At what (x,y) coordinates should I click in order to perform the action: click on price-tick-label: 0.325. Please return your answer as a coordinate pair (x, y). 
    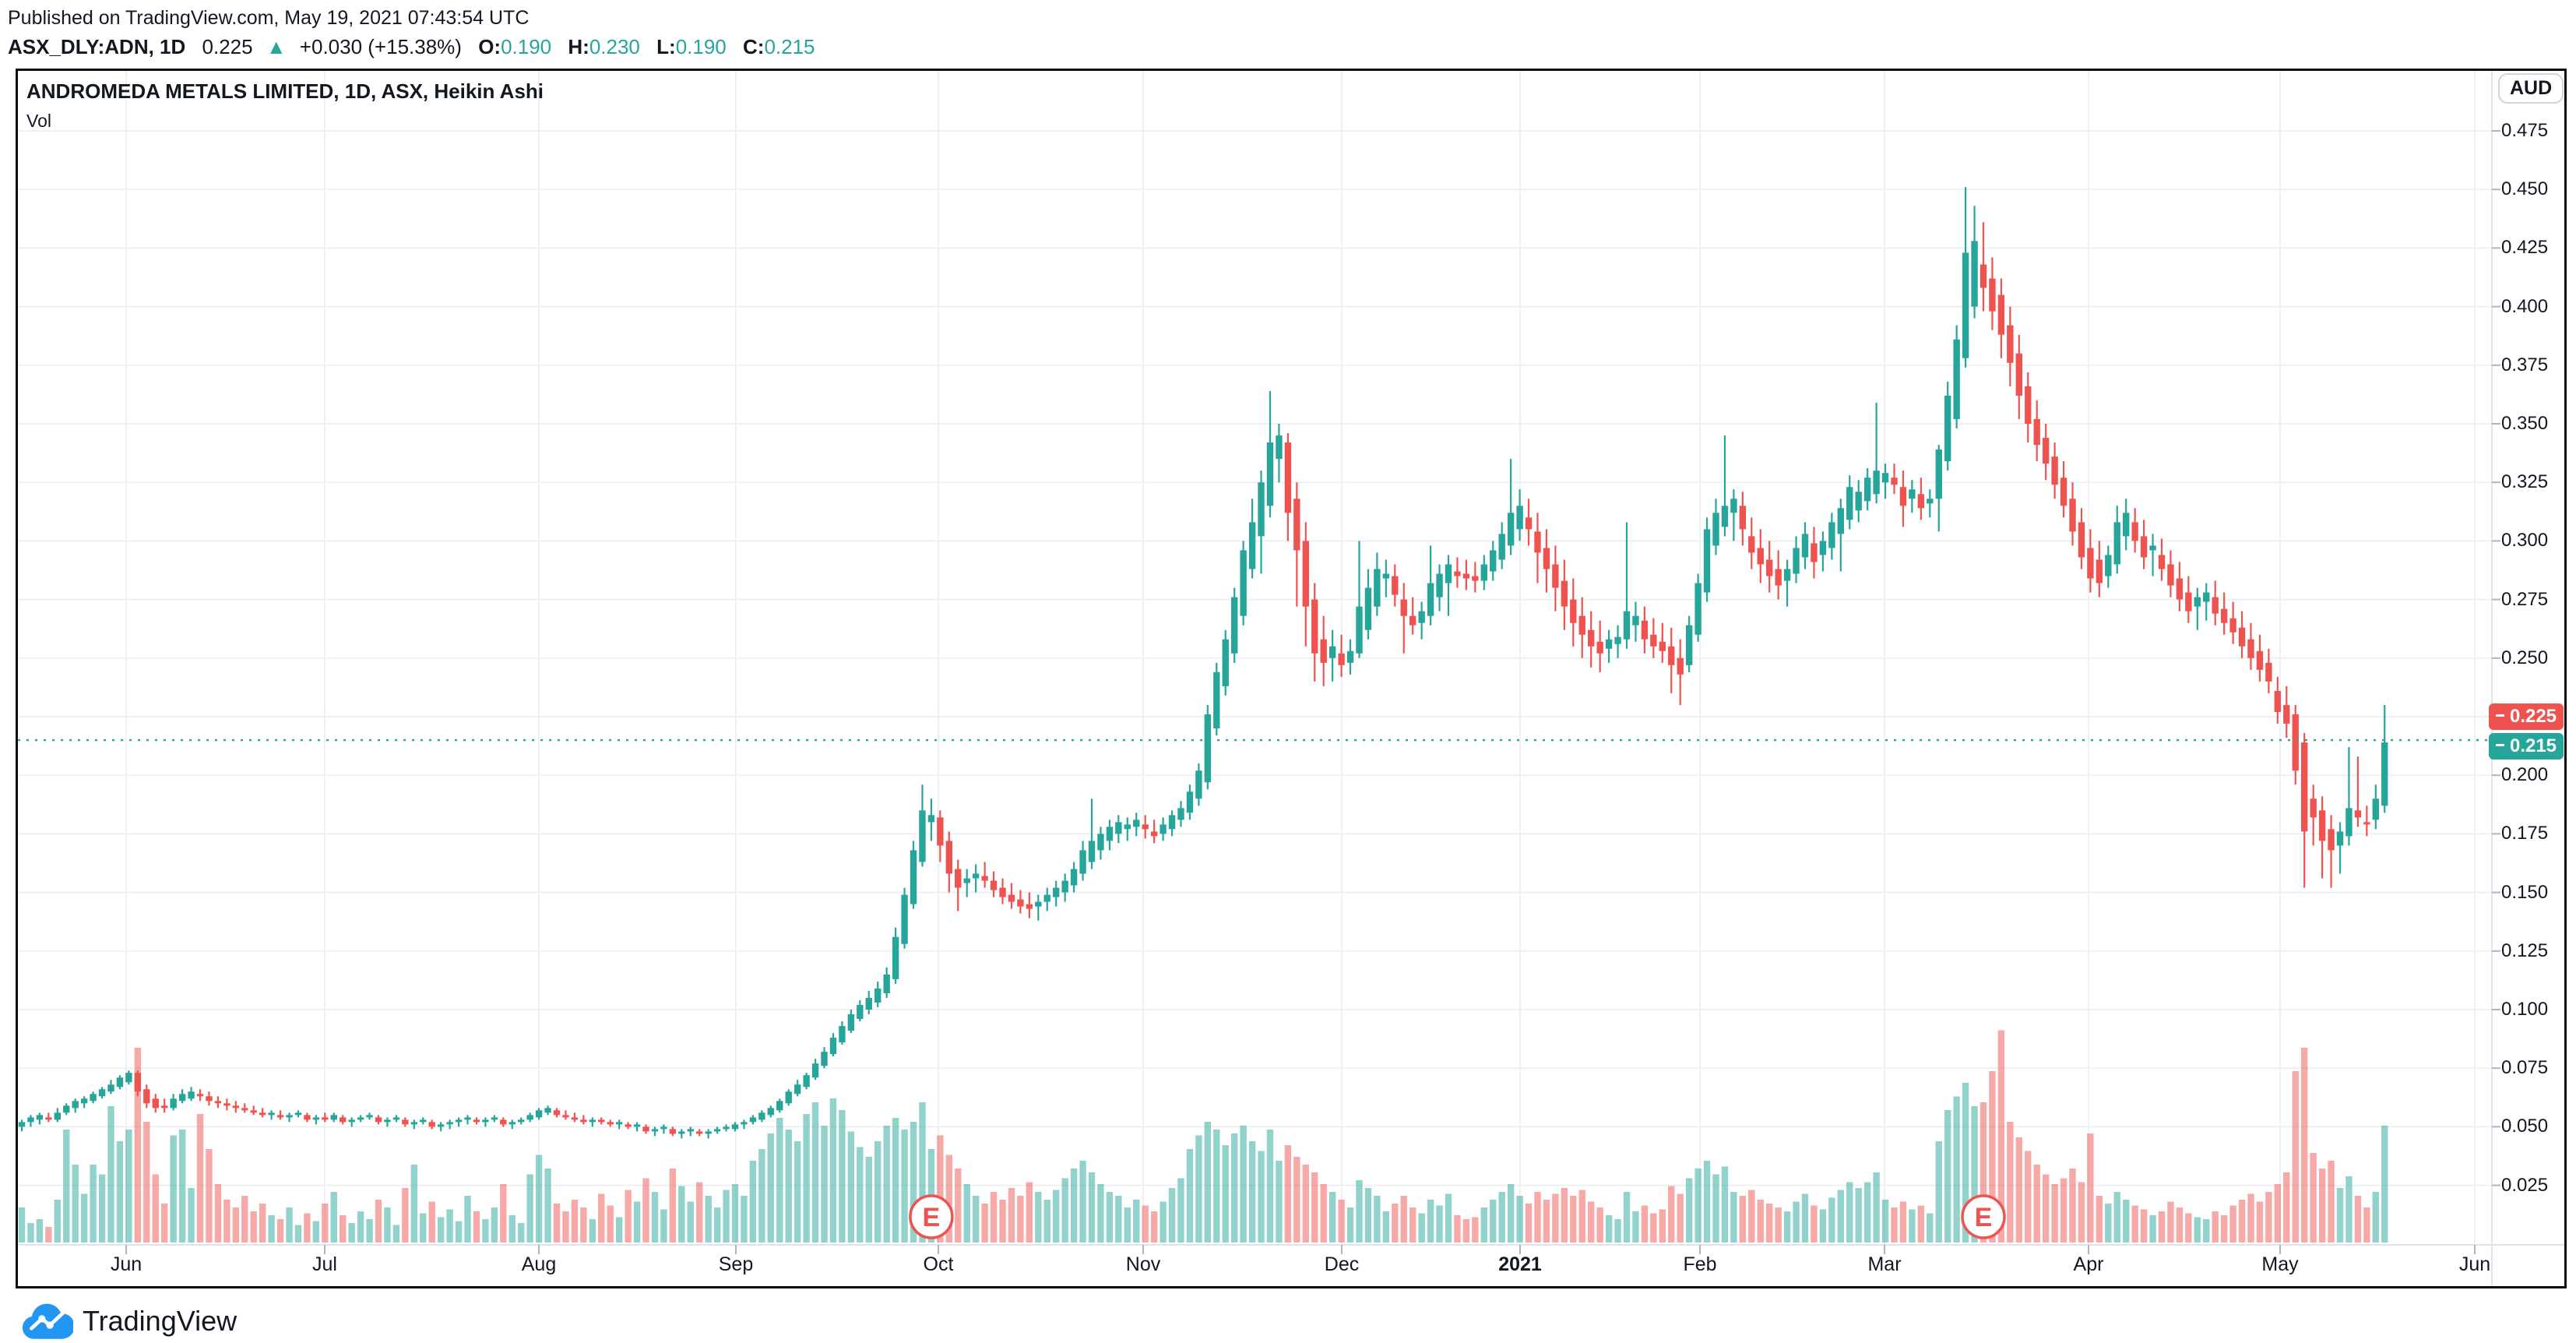
    Looking at the image, I should click on (2525, 482).